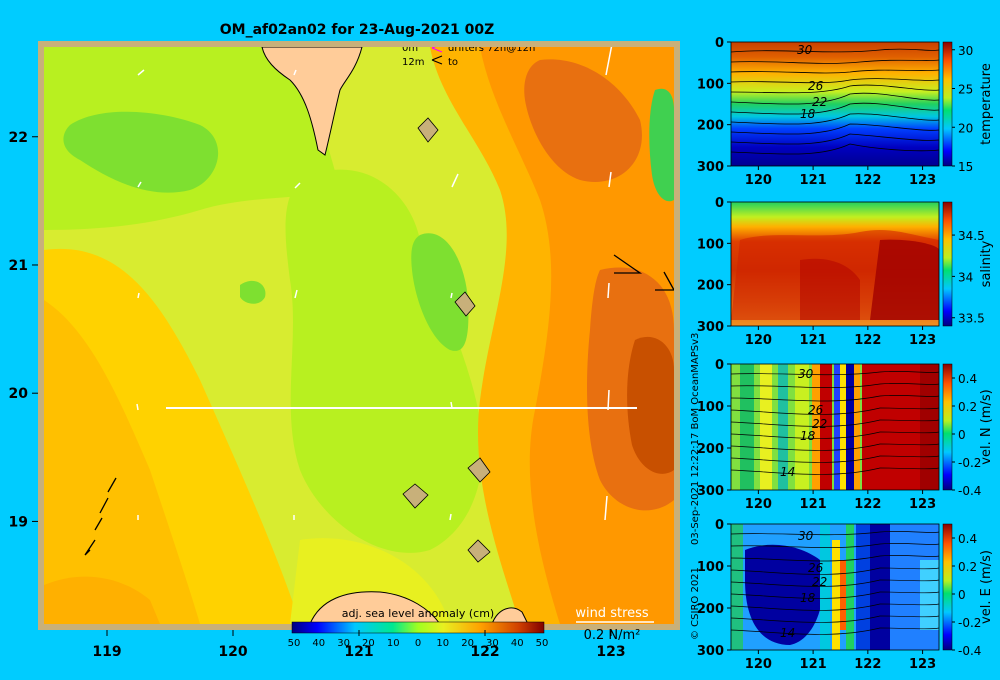 The width and height of the screenshot is (1000, 680). What do you see at coordinates (491, 48) in the screenshot?
I see `legend-row1-label: drifters 72h@12h` at bounding box center [491, 48].